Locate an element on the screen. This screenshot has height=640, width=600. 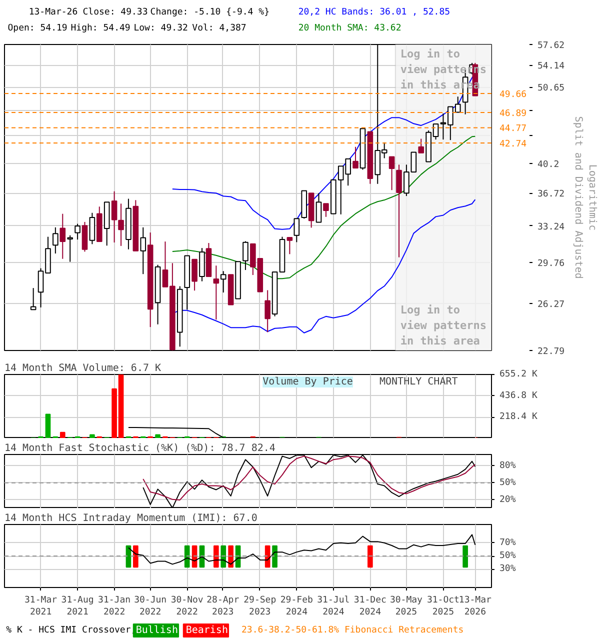
y-tick-label: 33.24 is located at coordinates (551, 227).